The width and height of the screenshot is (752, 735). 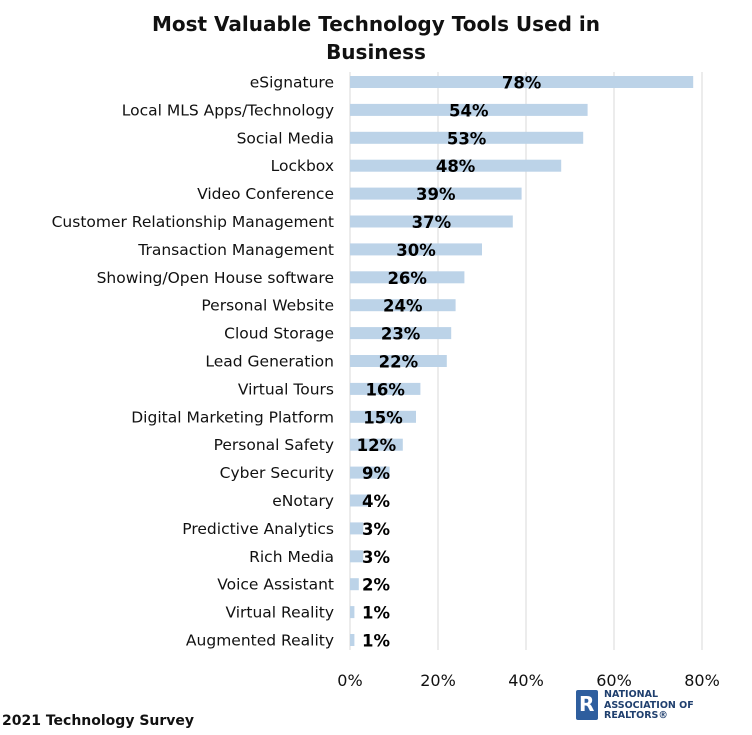 I want to click on x-tick-label: 60%, so click(x=614, y=680).